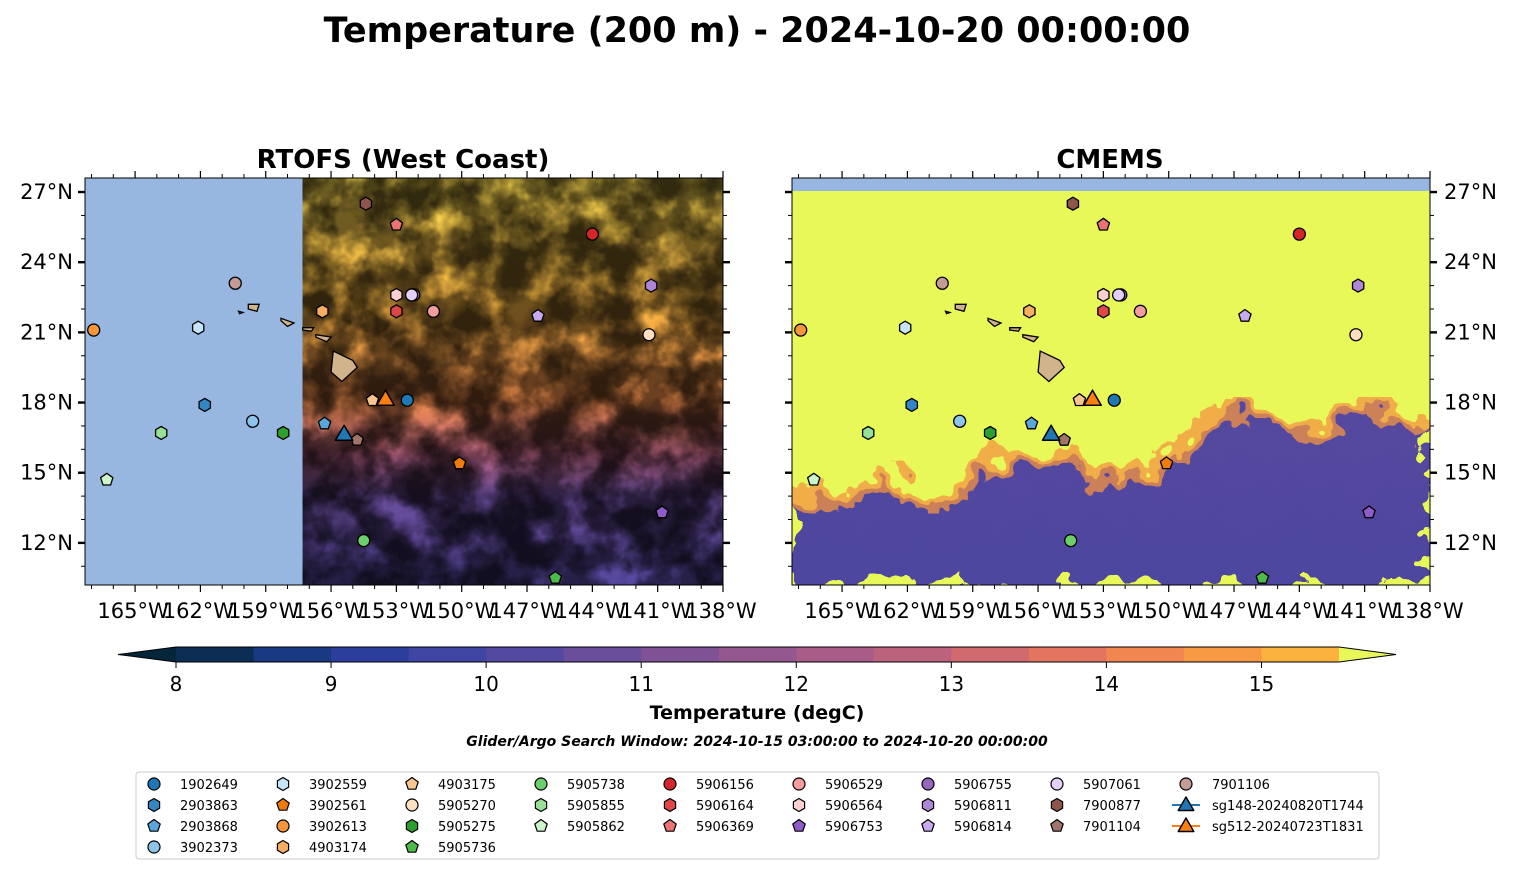 Image resolution: width=1514 pixels, height=889 pixels. What do you see at coordinates (757, 671) in the screenshot?
I see `colorbar: 8 9 10 11 12 13 14 15` at bounding box center [757, 671].